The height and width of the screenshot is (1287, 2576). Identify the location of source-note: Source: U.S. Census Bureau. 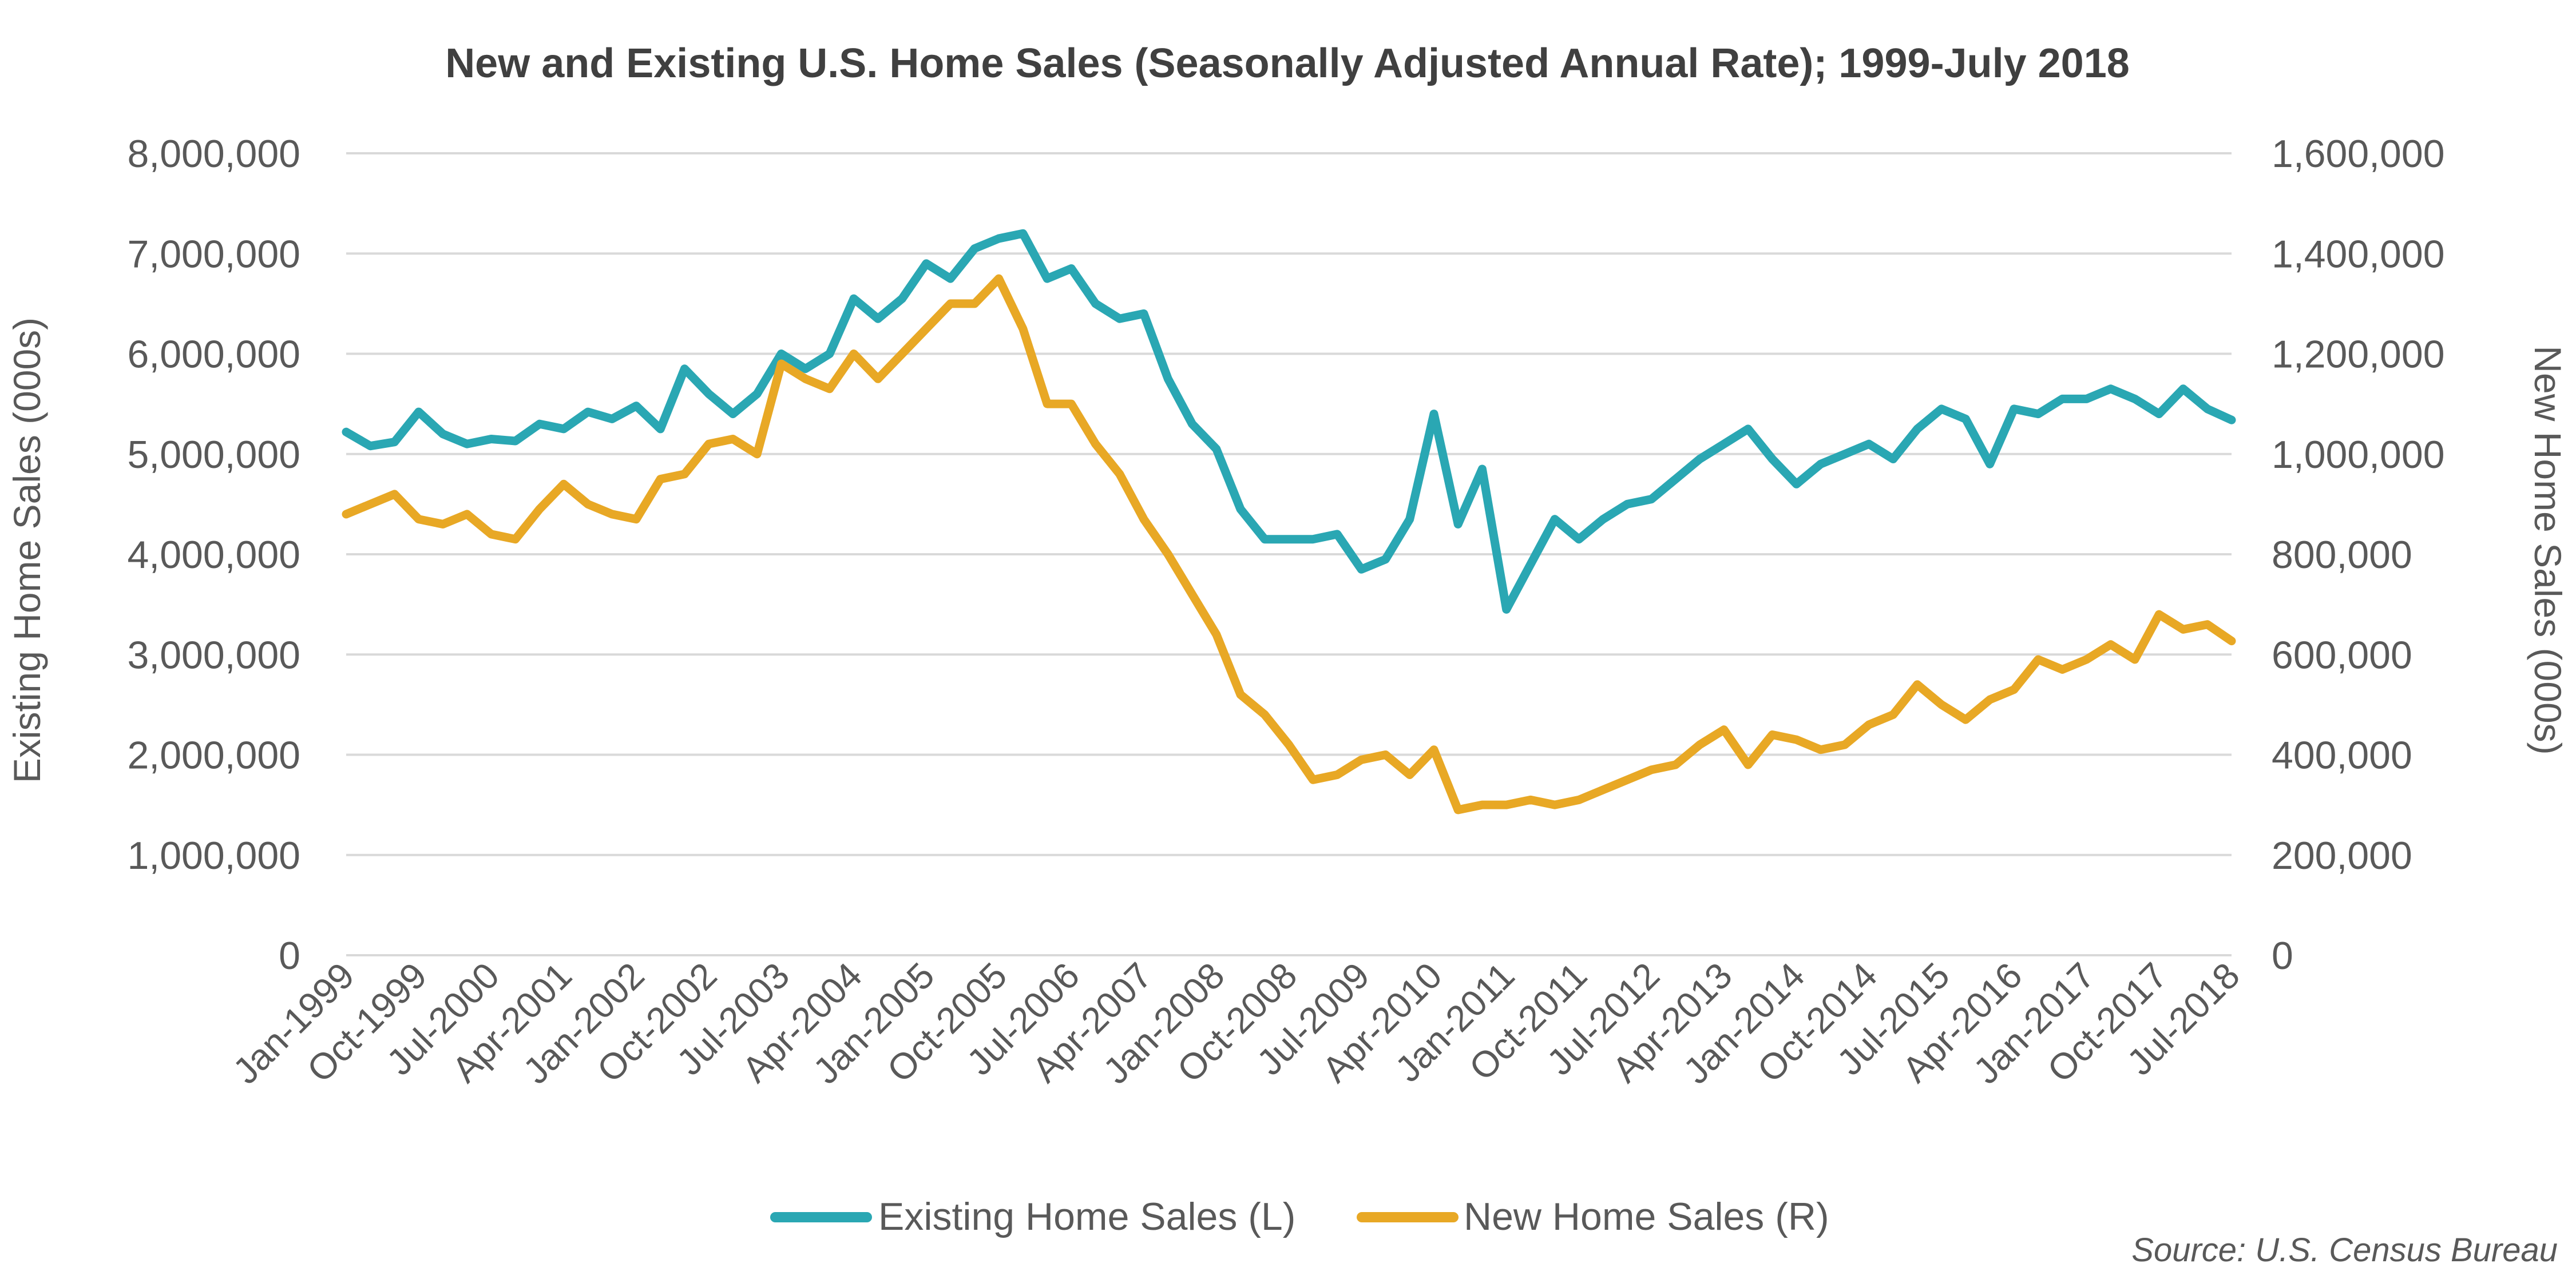
(2344, 1250).